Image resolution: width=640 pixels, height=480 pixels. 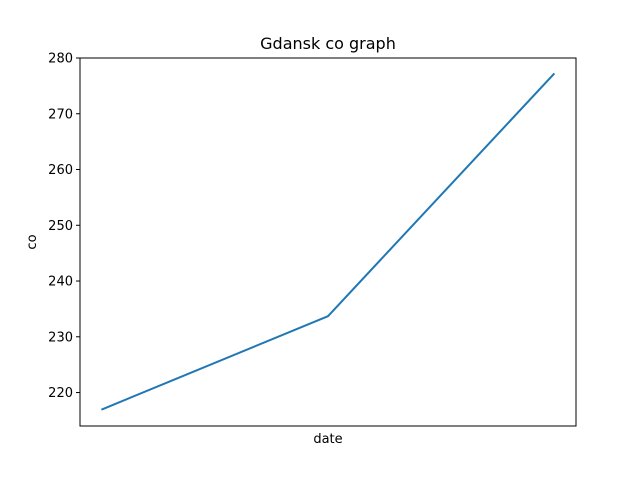 I want to click on y-axis-label: co, so click(x=32, y=241).